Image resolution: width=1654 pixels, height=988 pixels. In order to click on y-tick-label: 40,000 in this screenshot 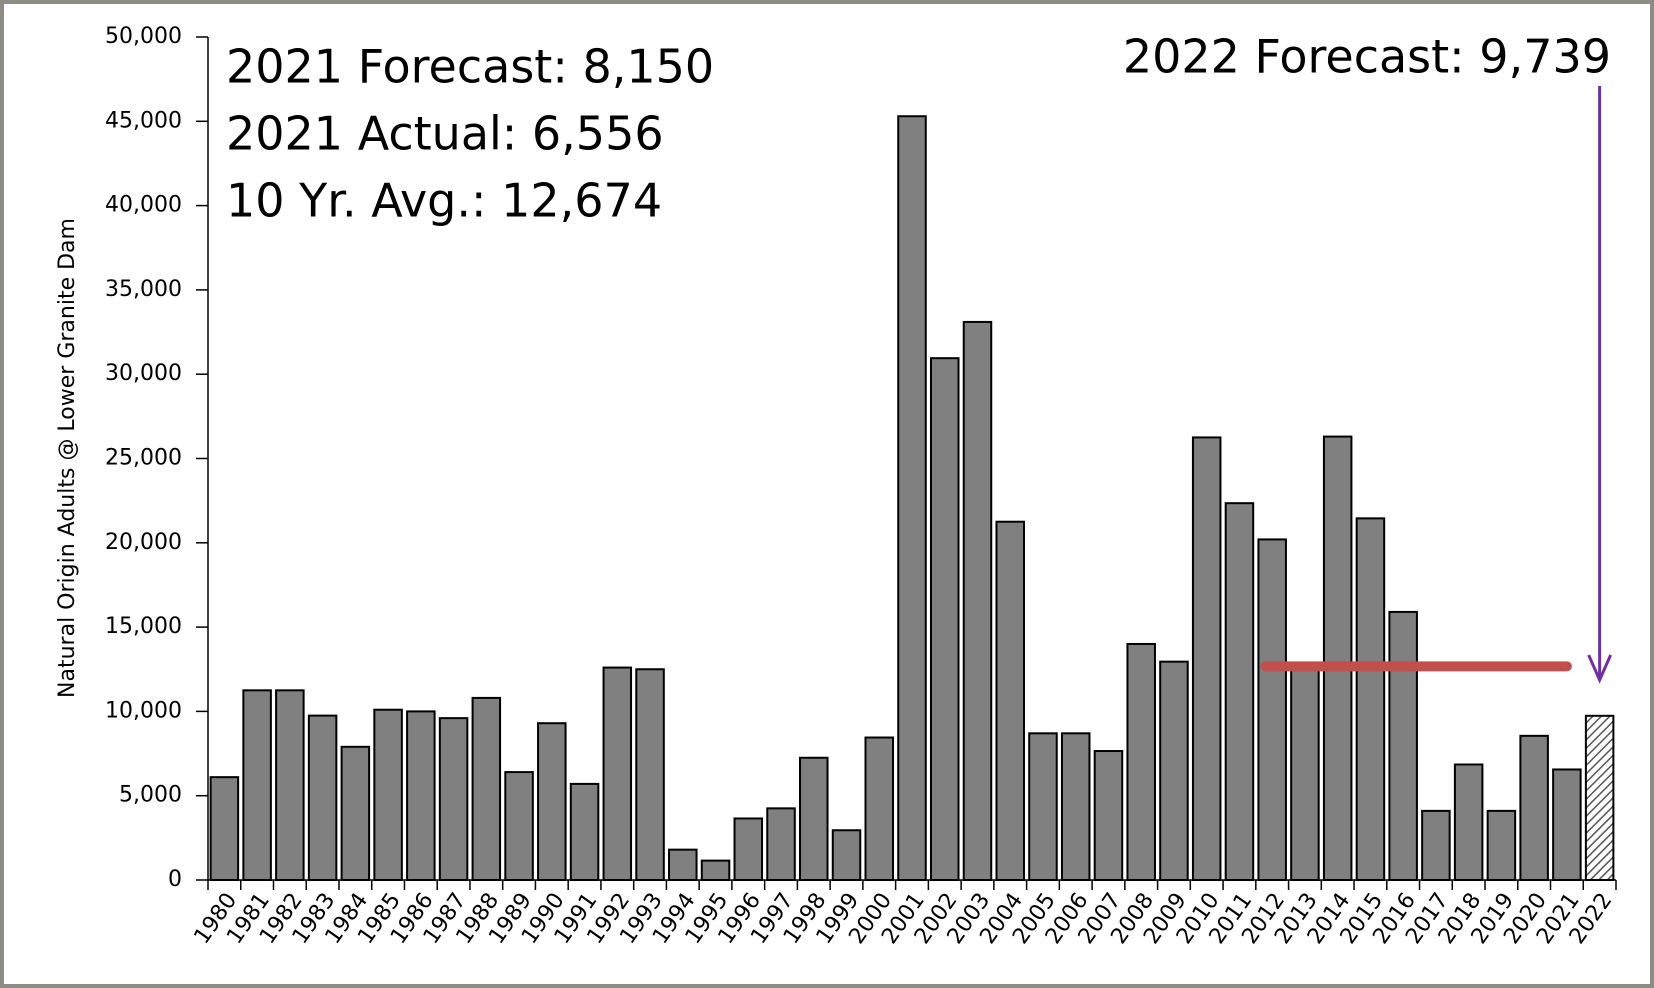, I will do `click(143, 205)`.